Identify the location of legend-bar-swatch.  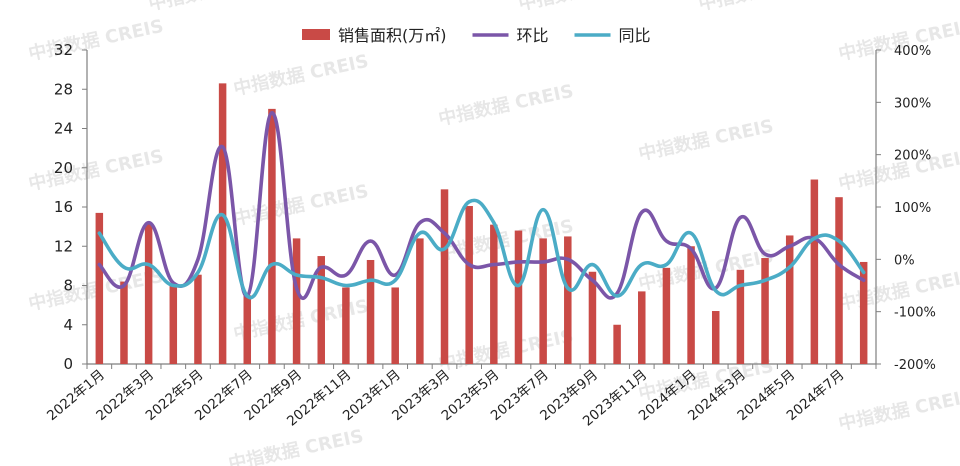
(316, 34).